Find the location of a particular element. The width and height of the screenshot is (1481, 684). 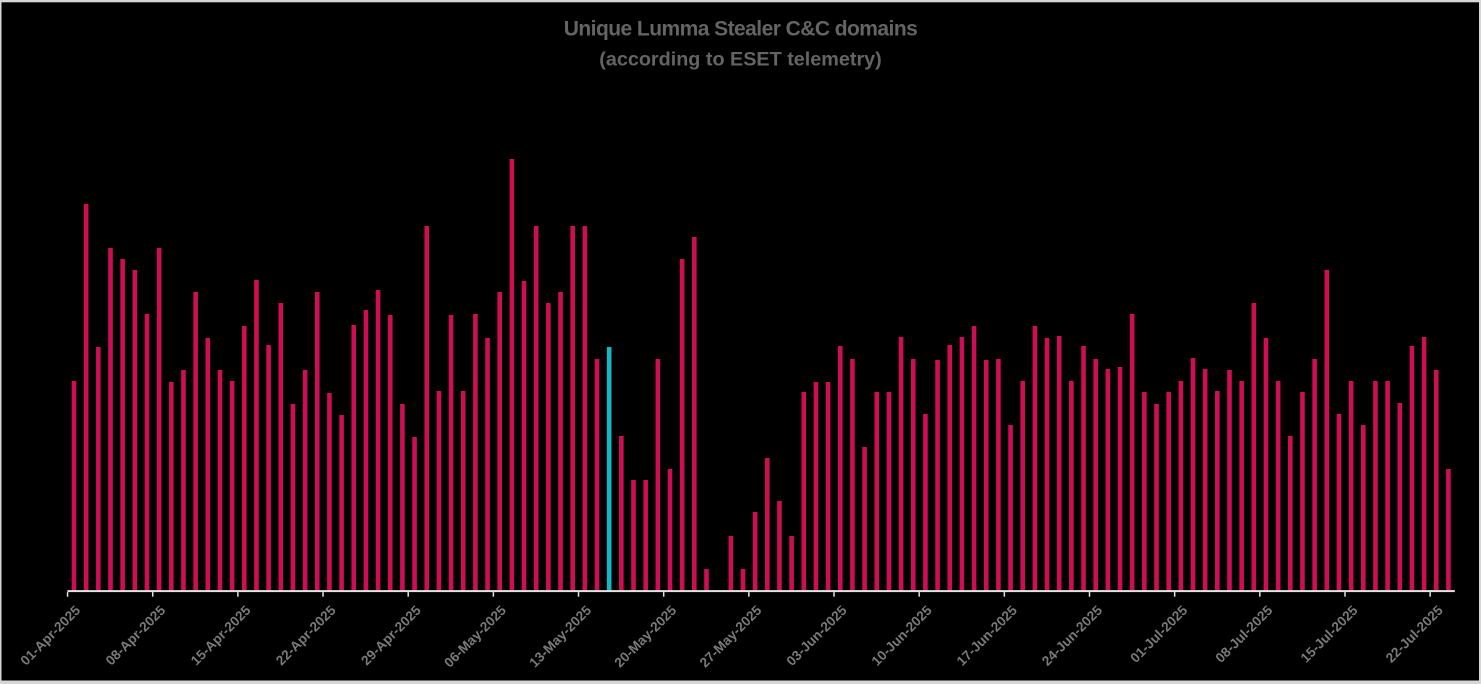

svg-text:Unique Lumma Stealer C&C domai: Unique Lumma Stealer C&C domains is located at coordinates (740, 29).